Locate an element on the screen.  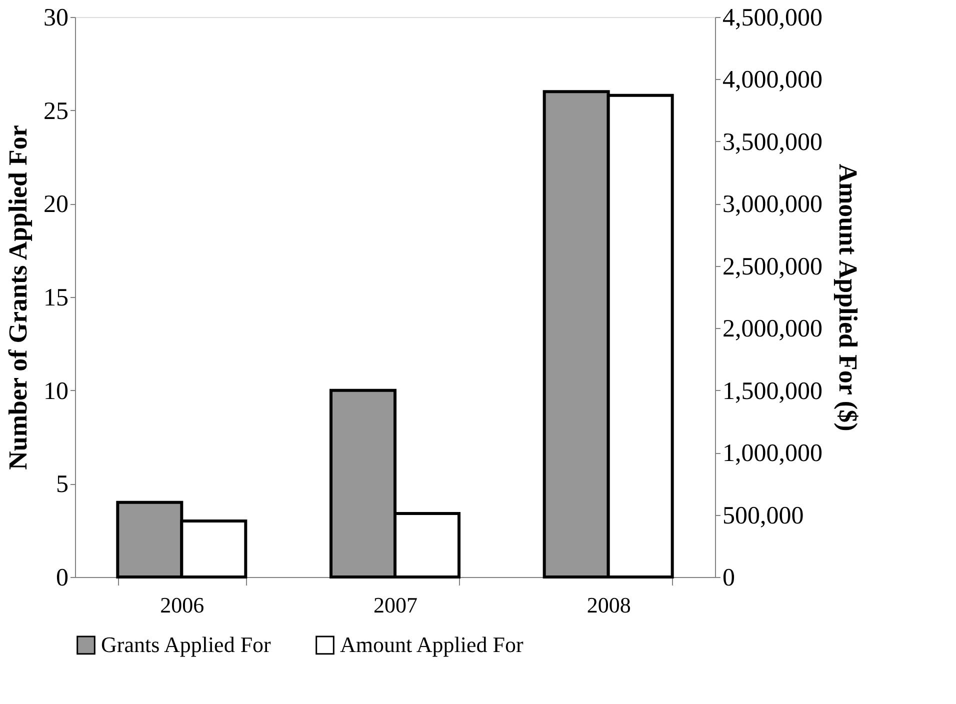
y-tick-label: 0 is located at coordinates (62, 578).